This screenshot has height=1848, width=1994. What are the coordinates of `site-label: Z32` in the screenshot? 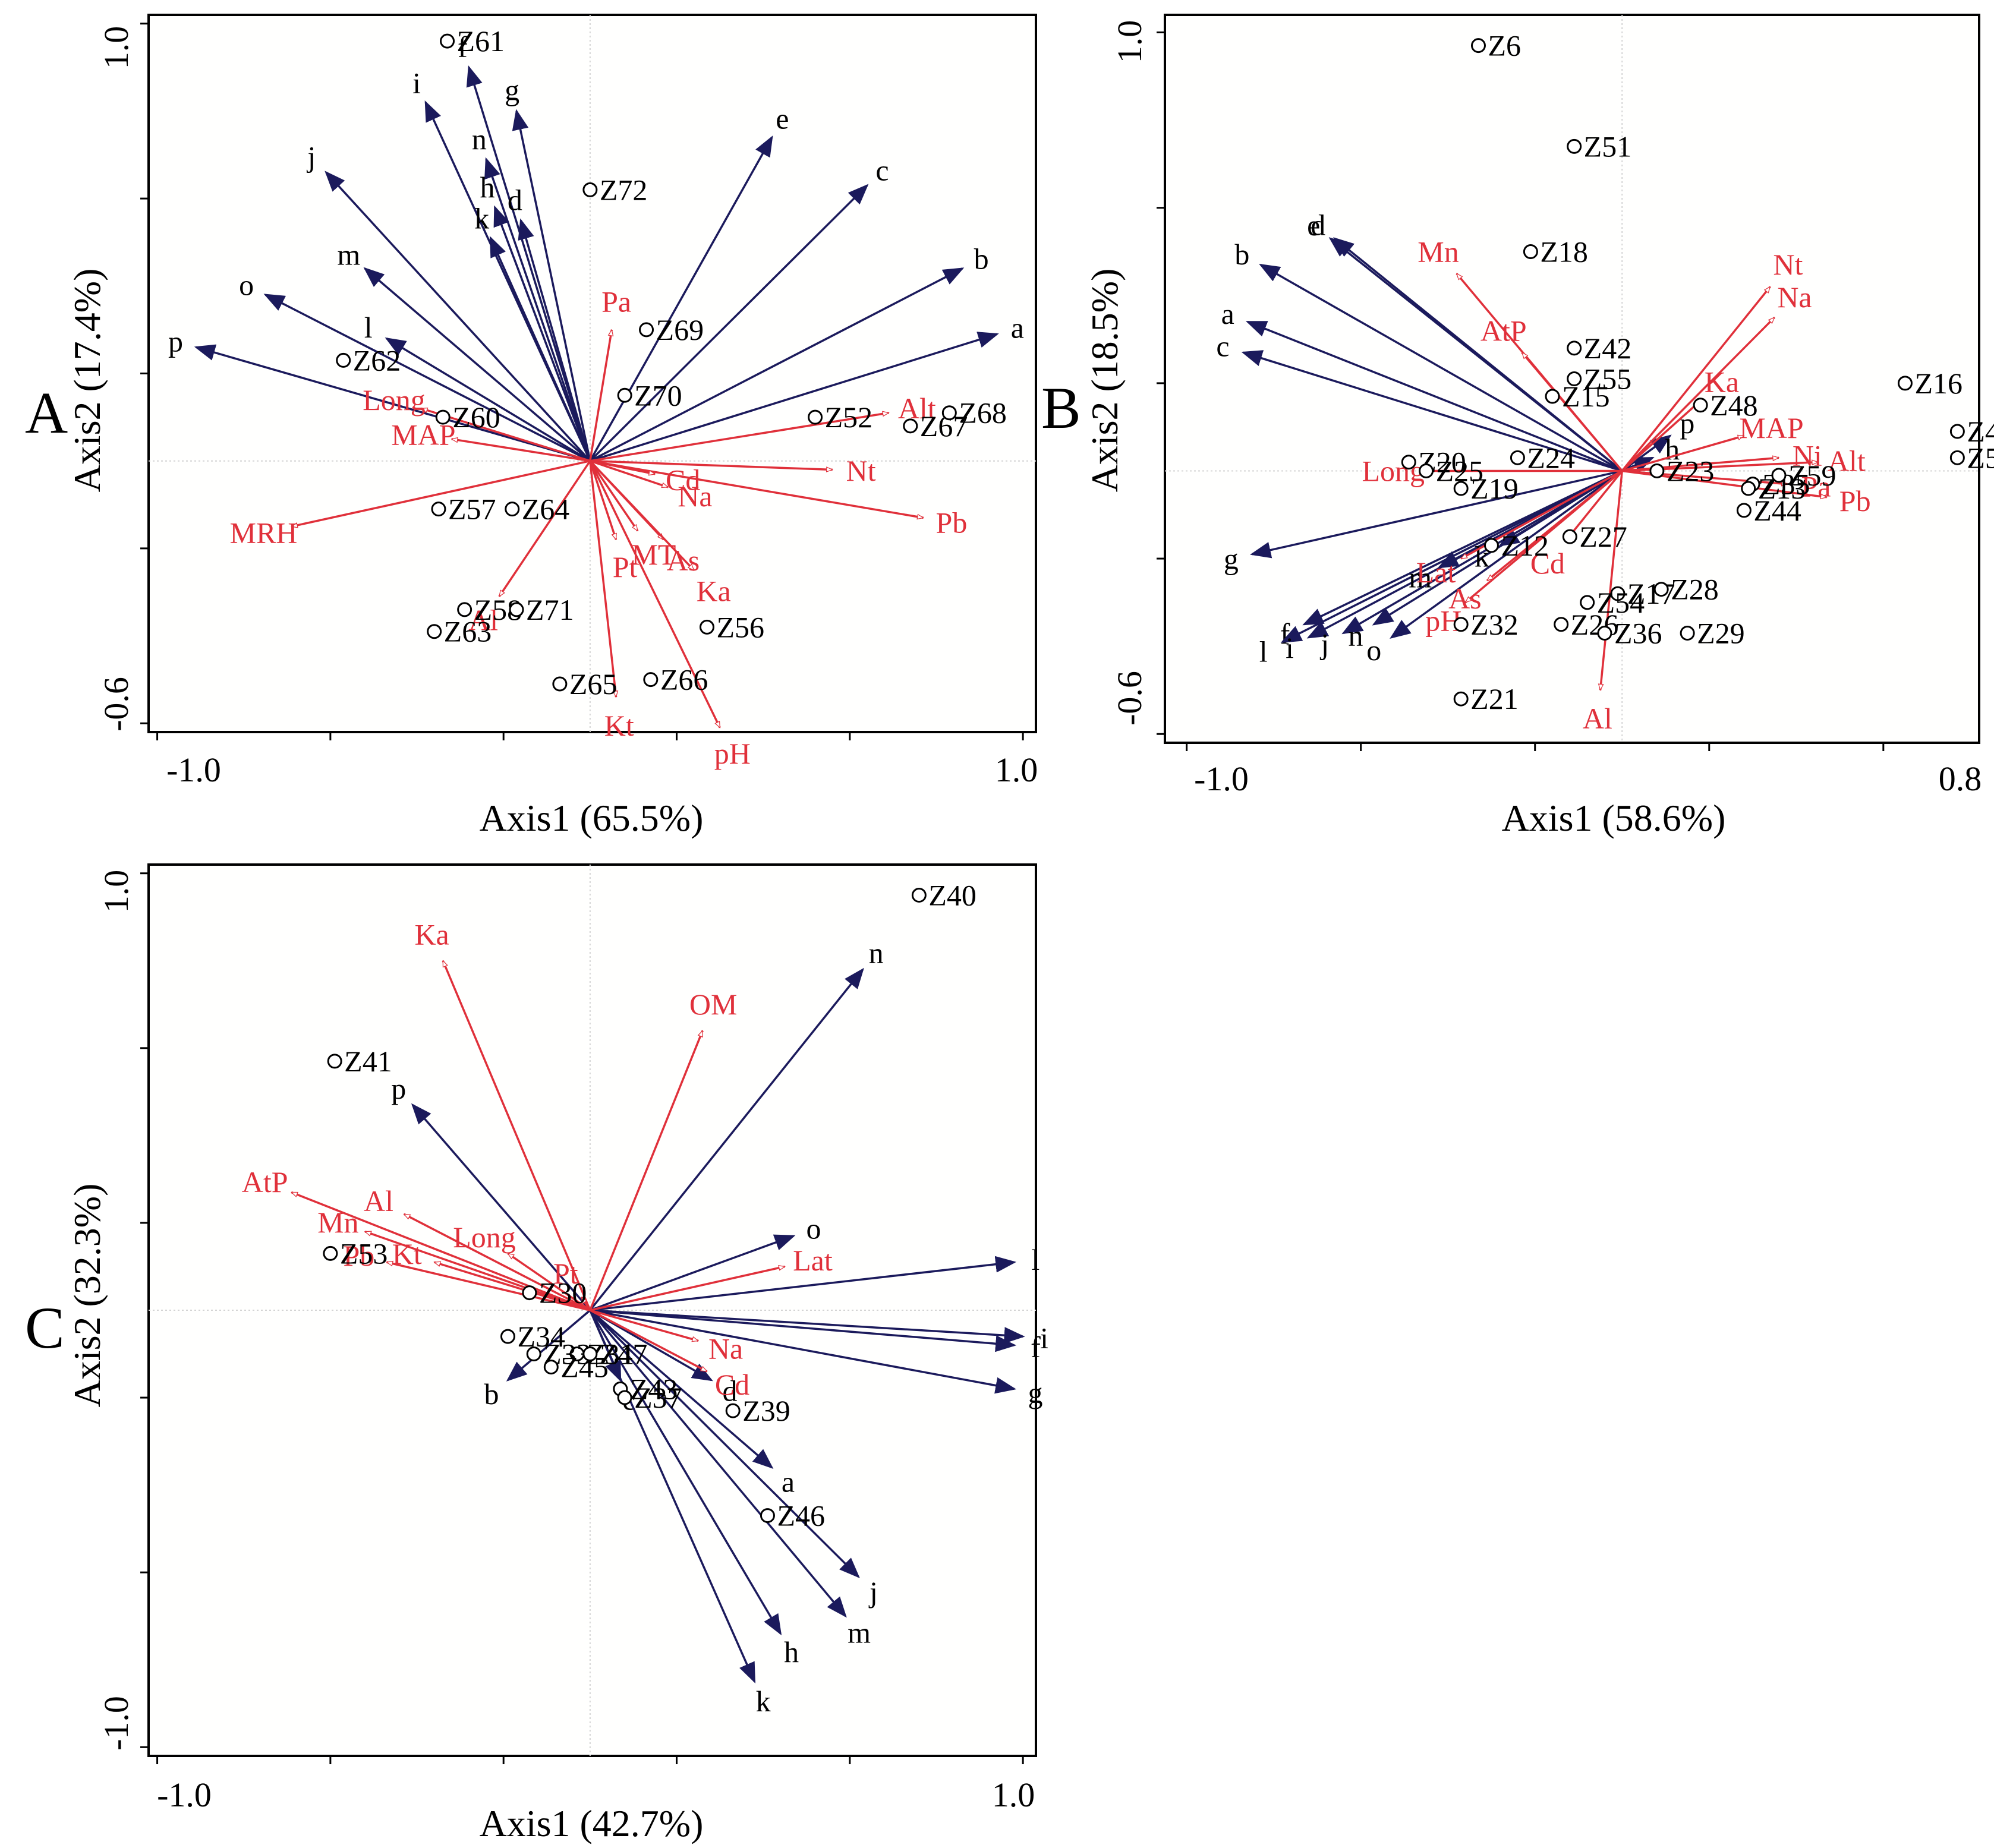 It's located at (1495, 624).